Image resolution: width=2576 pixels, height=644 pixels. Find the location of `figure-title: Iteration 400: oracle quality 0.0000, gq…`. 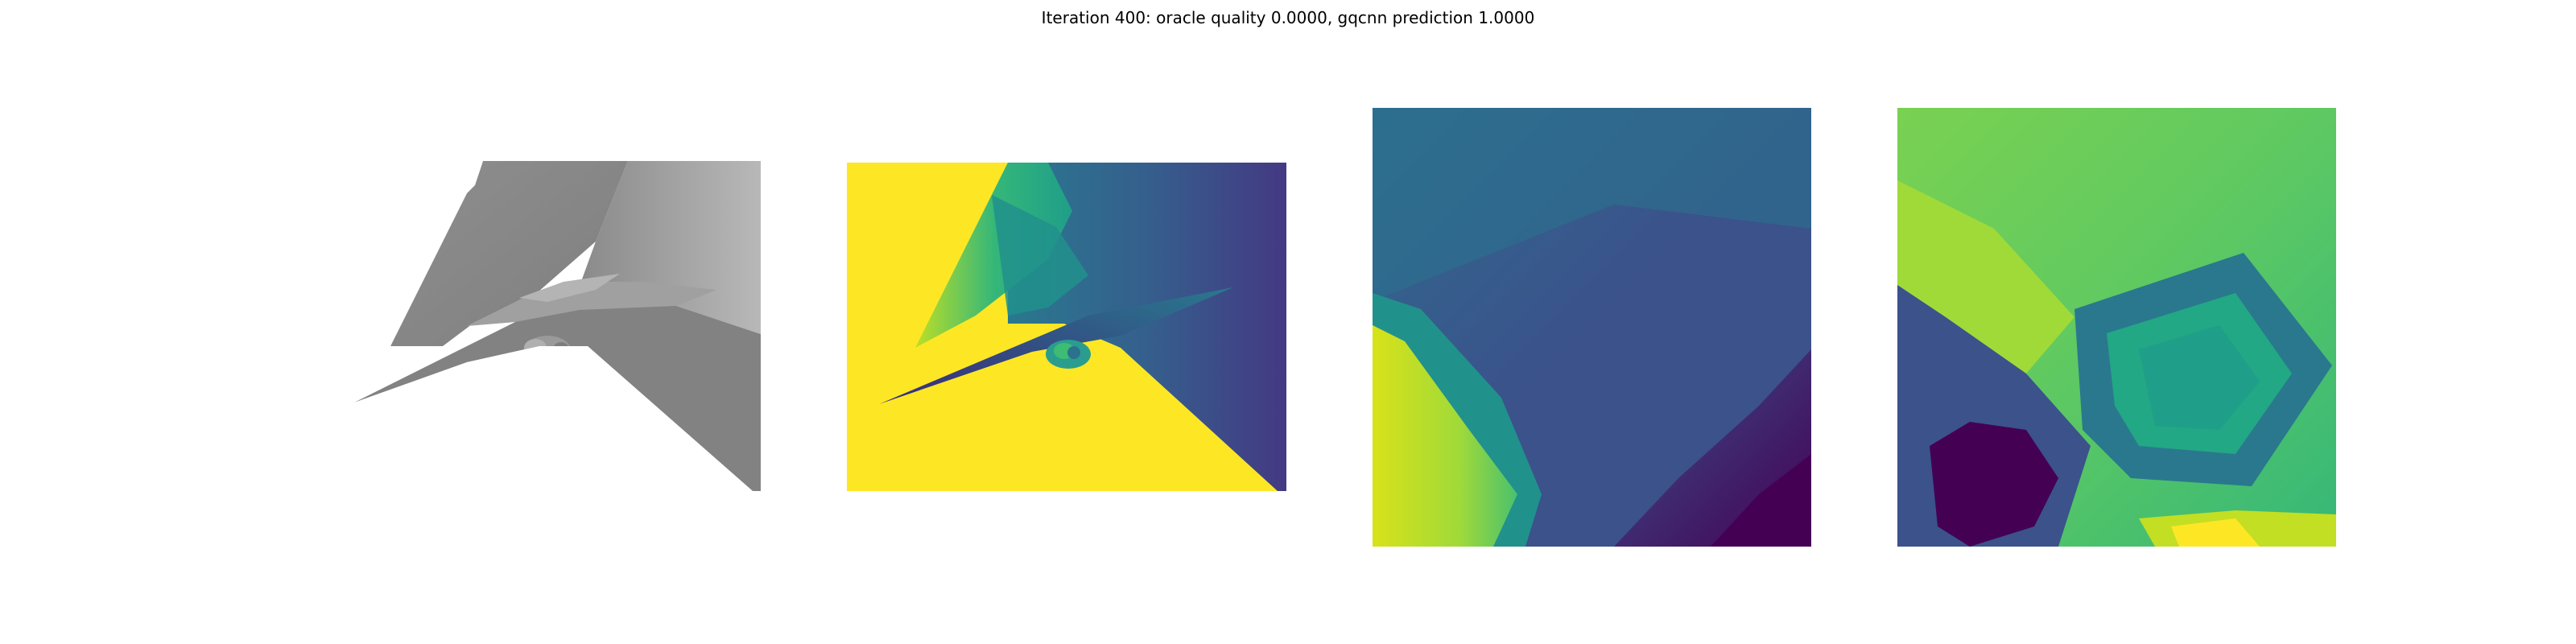

figure-title: Iteration 400: oracle quality 0.0000, gq… is located at coordinates (1288, 17).